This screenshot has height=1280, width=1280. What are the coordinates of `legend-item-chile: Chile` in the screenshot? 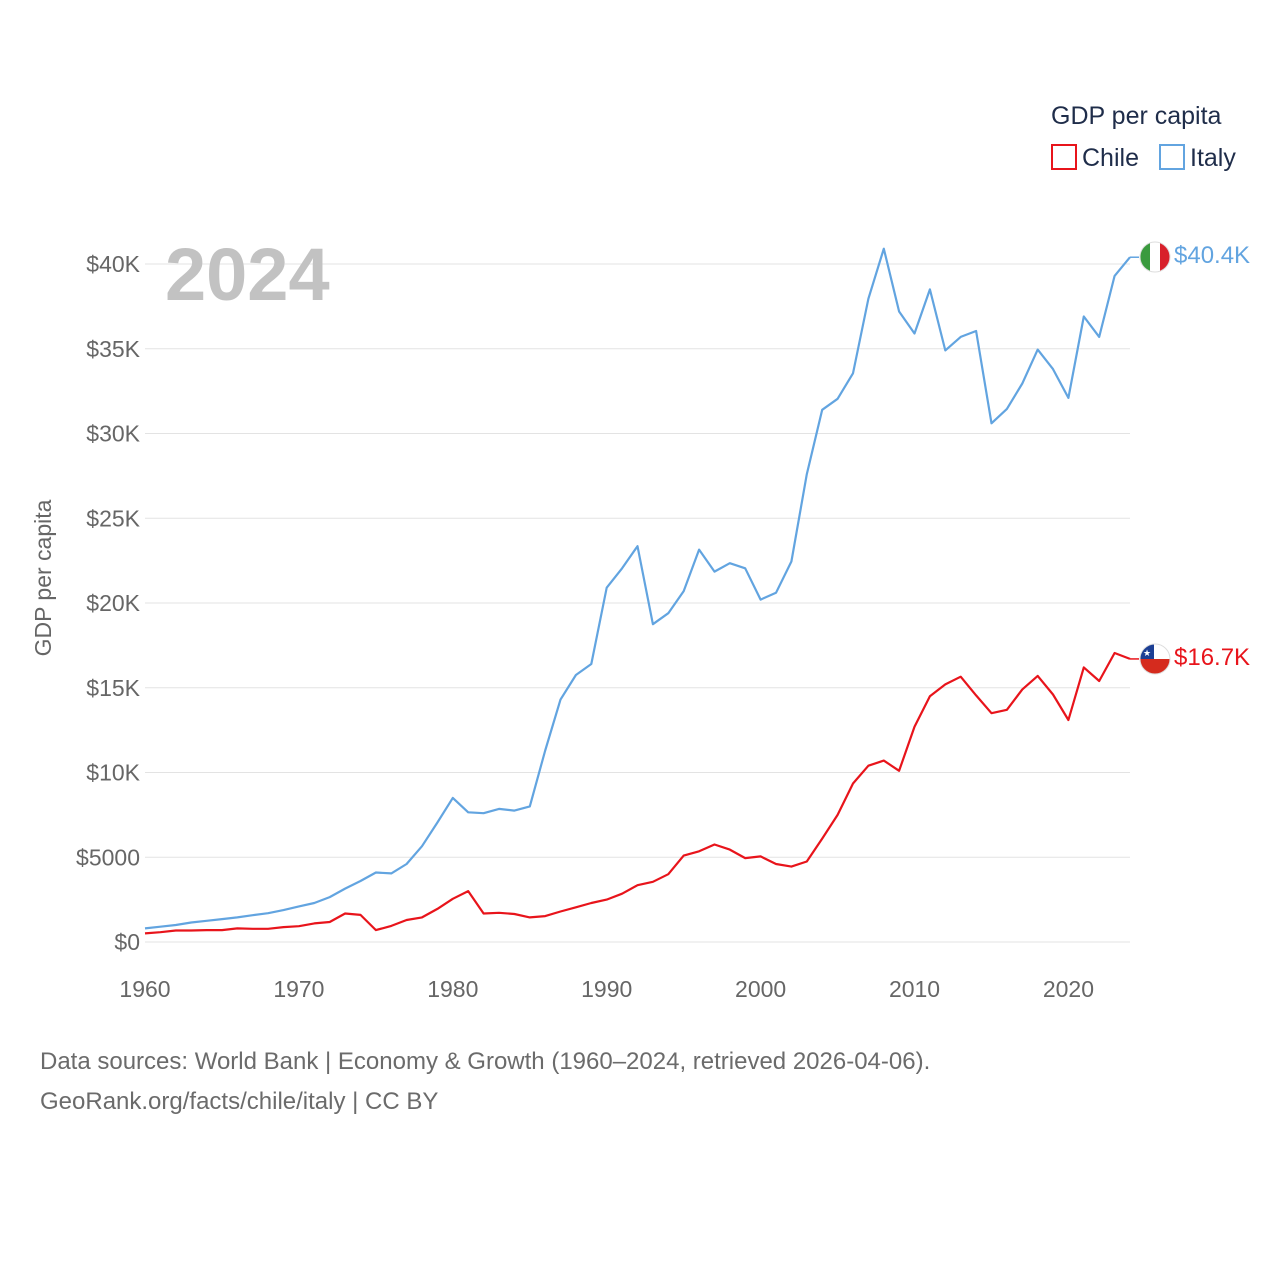 It's located at (1095, 158).